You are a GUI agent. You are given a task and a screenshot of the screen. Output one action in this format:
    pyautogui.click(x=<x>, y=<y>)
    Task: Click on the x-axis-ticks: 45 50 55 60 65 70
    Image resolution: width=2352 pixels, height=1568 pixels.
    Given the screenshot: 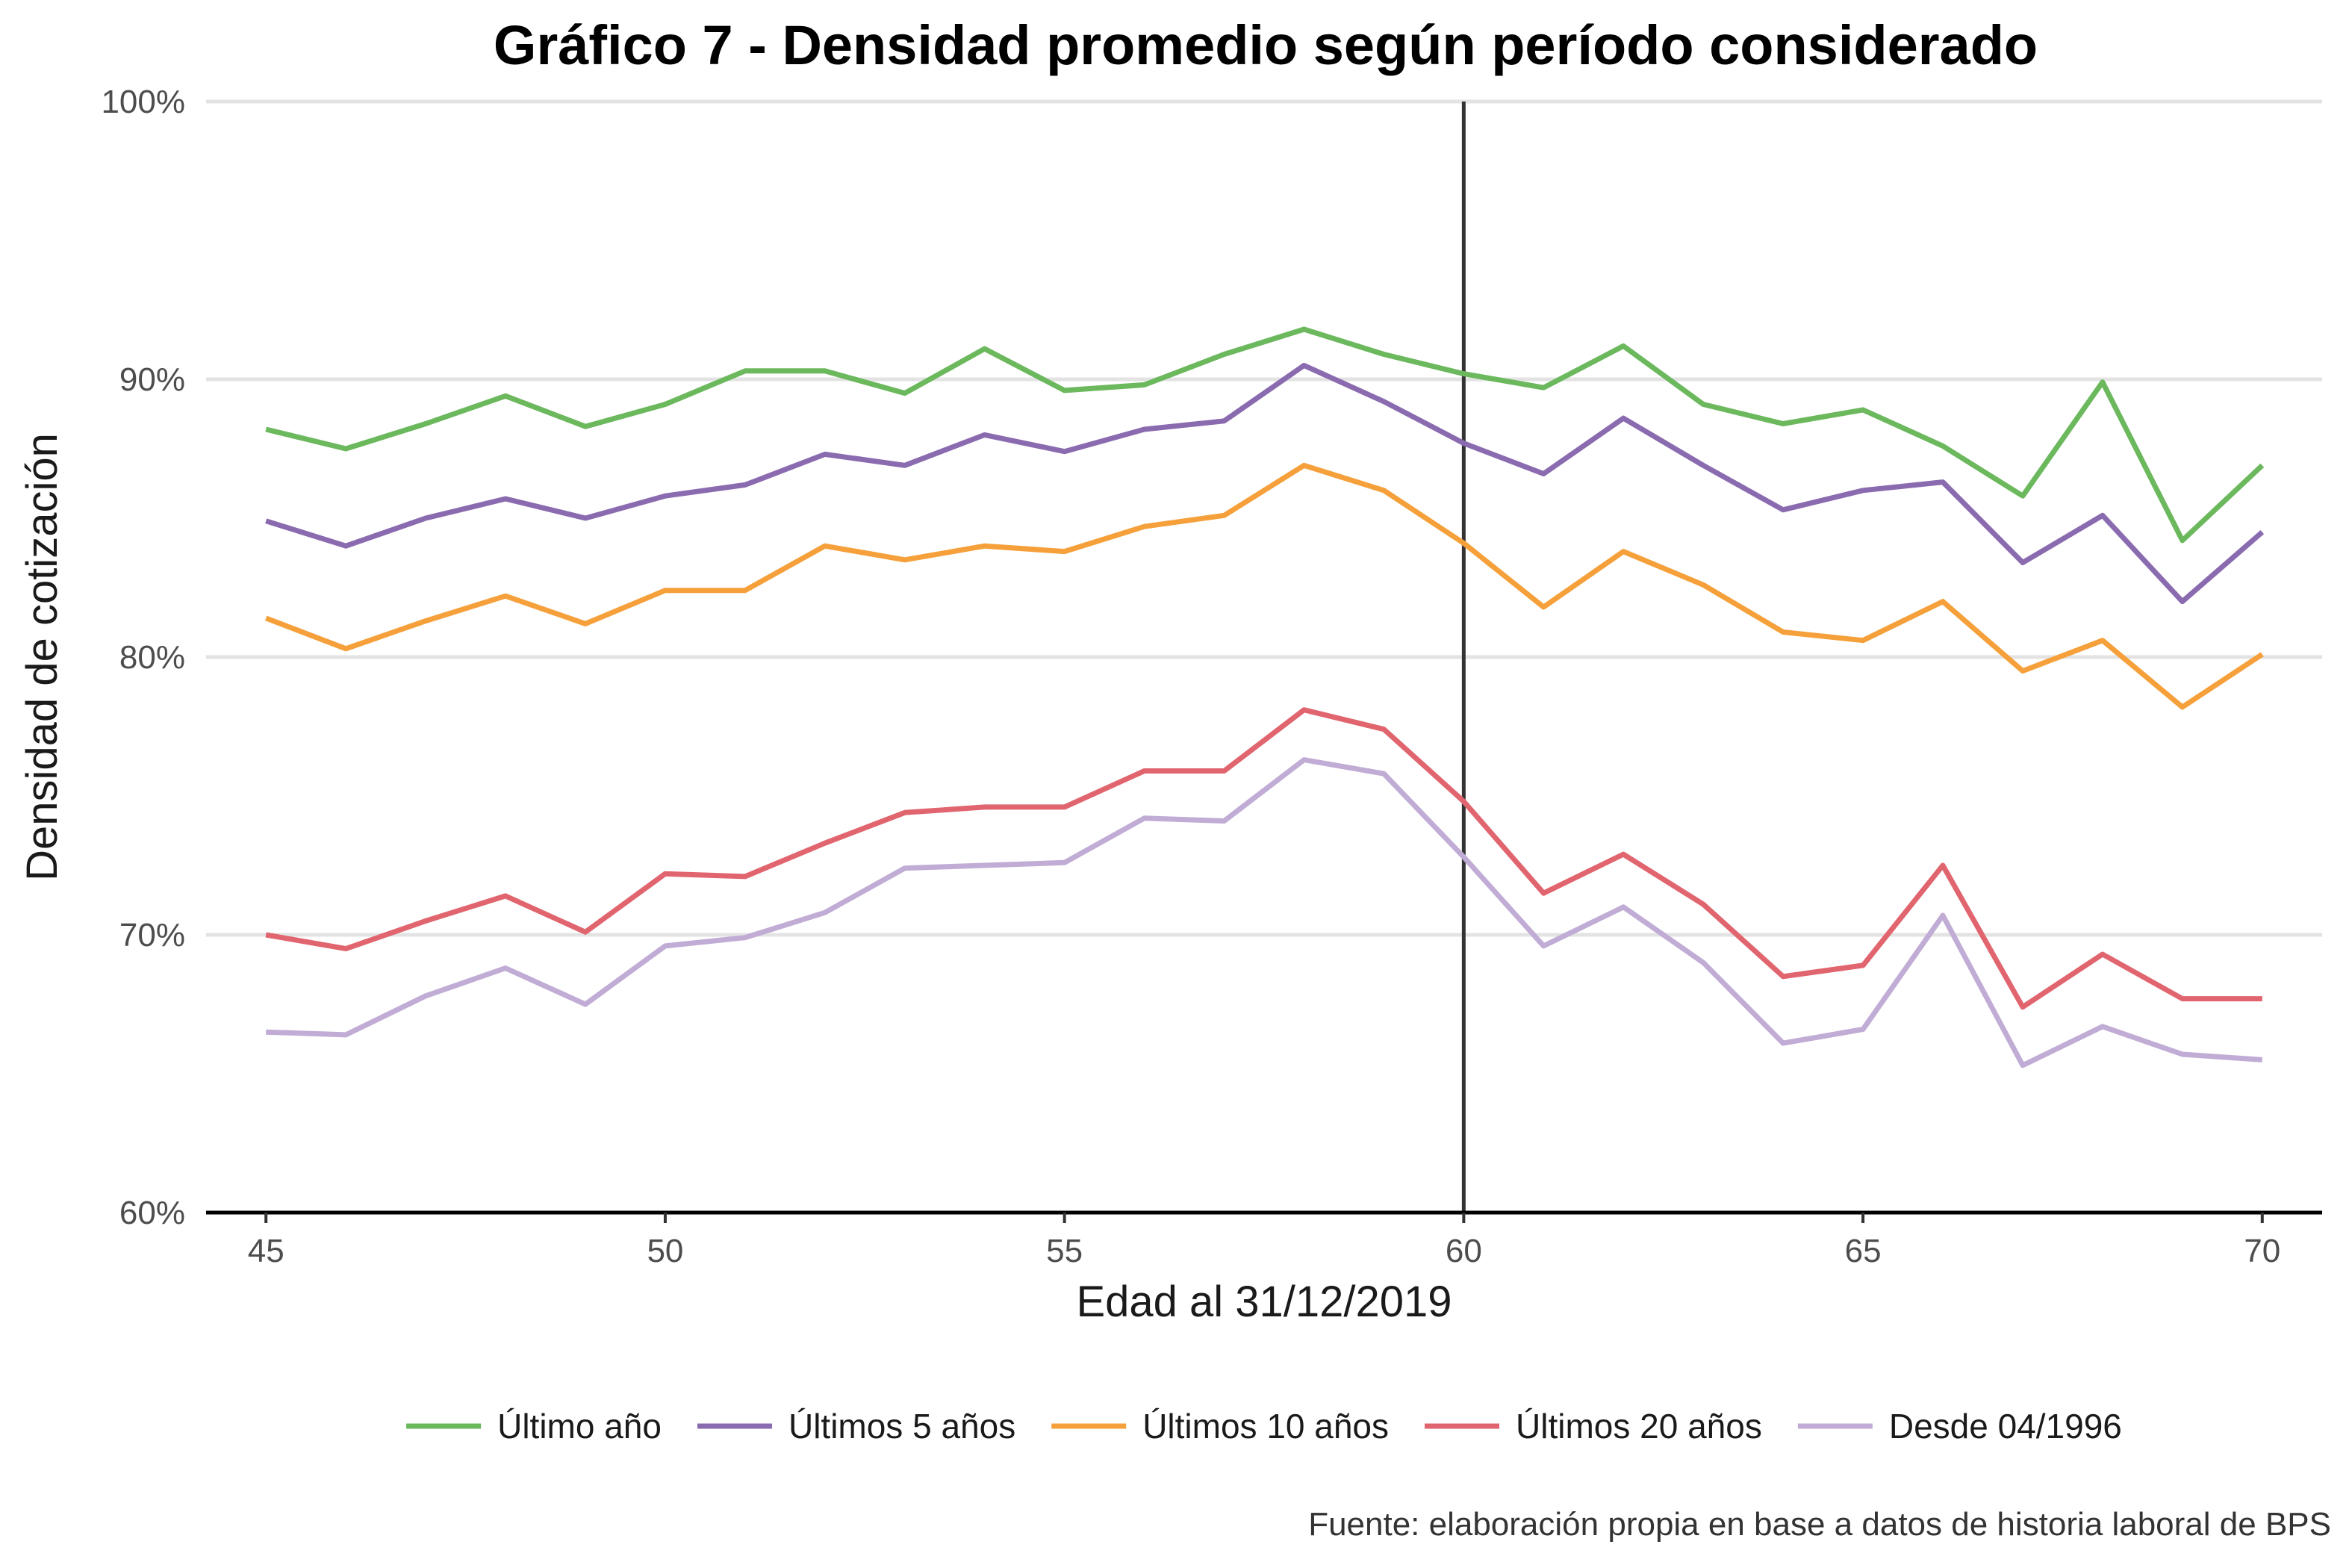 What is the action you would take?
    pyautogui.click(x=1264, y=1241)
    